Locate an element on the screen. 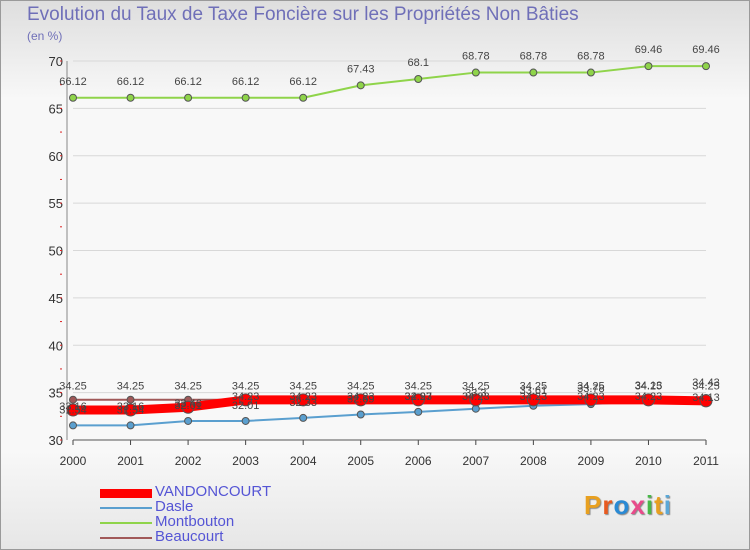 This screenshot has width=750, height=550. x-tick-label: 2001 is located at coordinates (130, 461).